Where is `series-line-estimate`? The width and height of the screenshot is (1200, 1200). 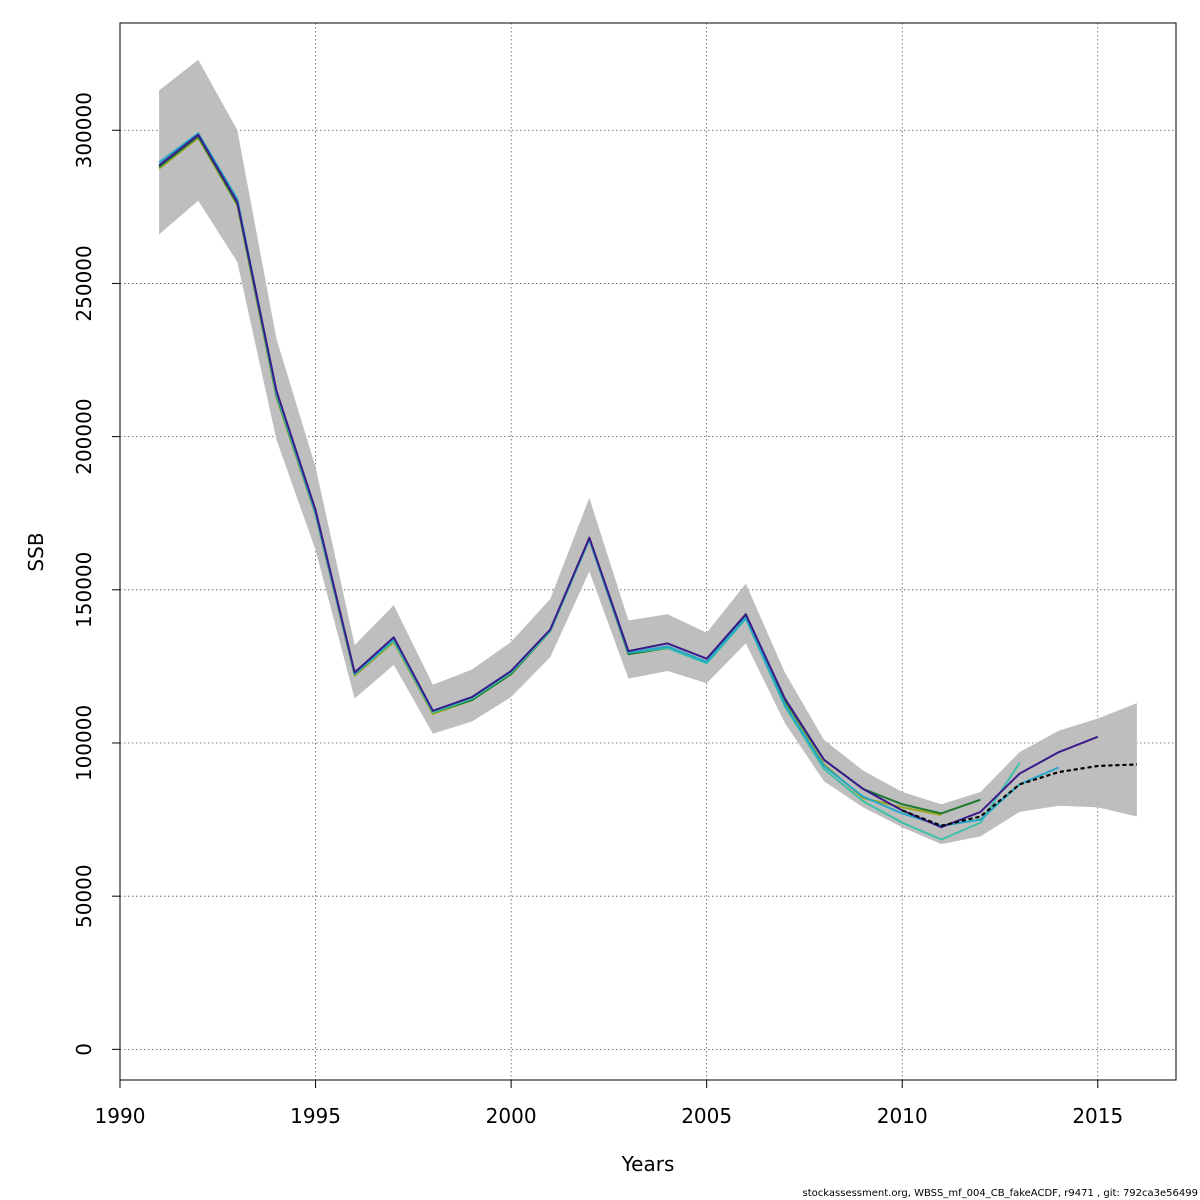 series-line-estimate is located at coordinates (1019, 795).